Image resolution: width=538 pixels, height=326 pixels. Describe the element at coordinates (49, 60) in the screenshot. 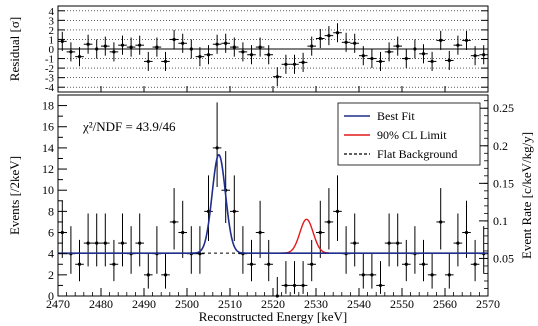

I see `residual-y-tick-label: -1` at that location.